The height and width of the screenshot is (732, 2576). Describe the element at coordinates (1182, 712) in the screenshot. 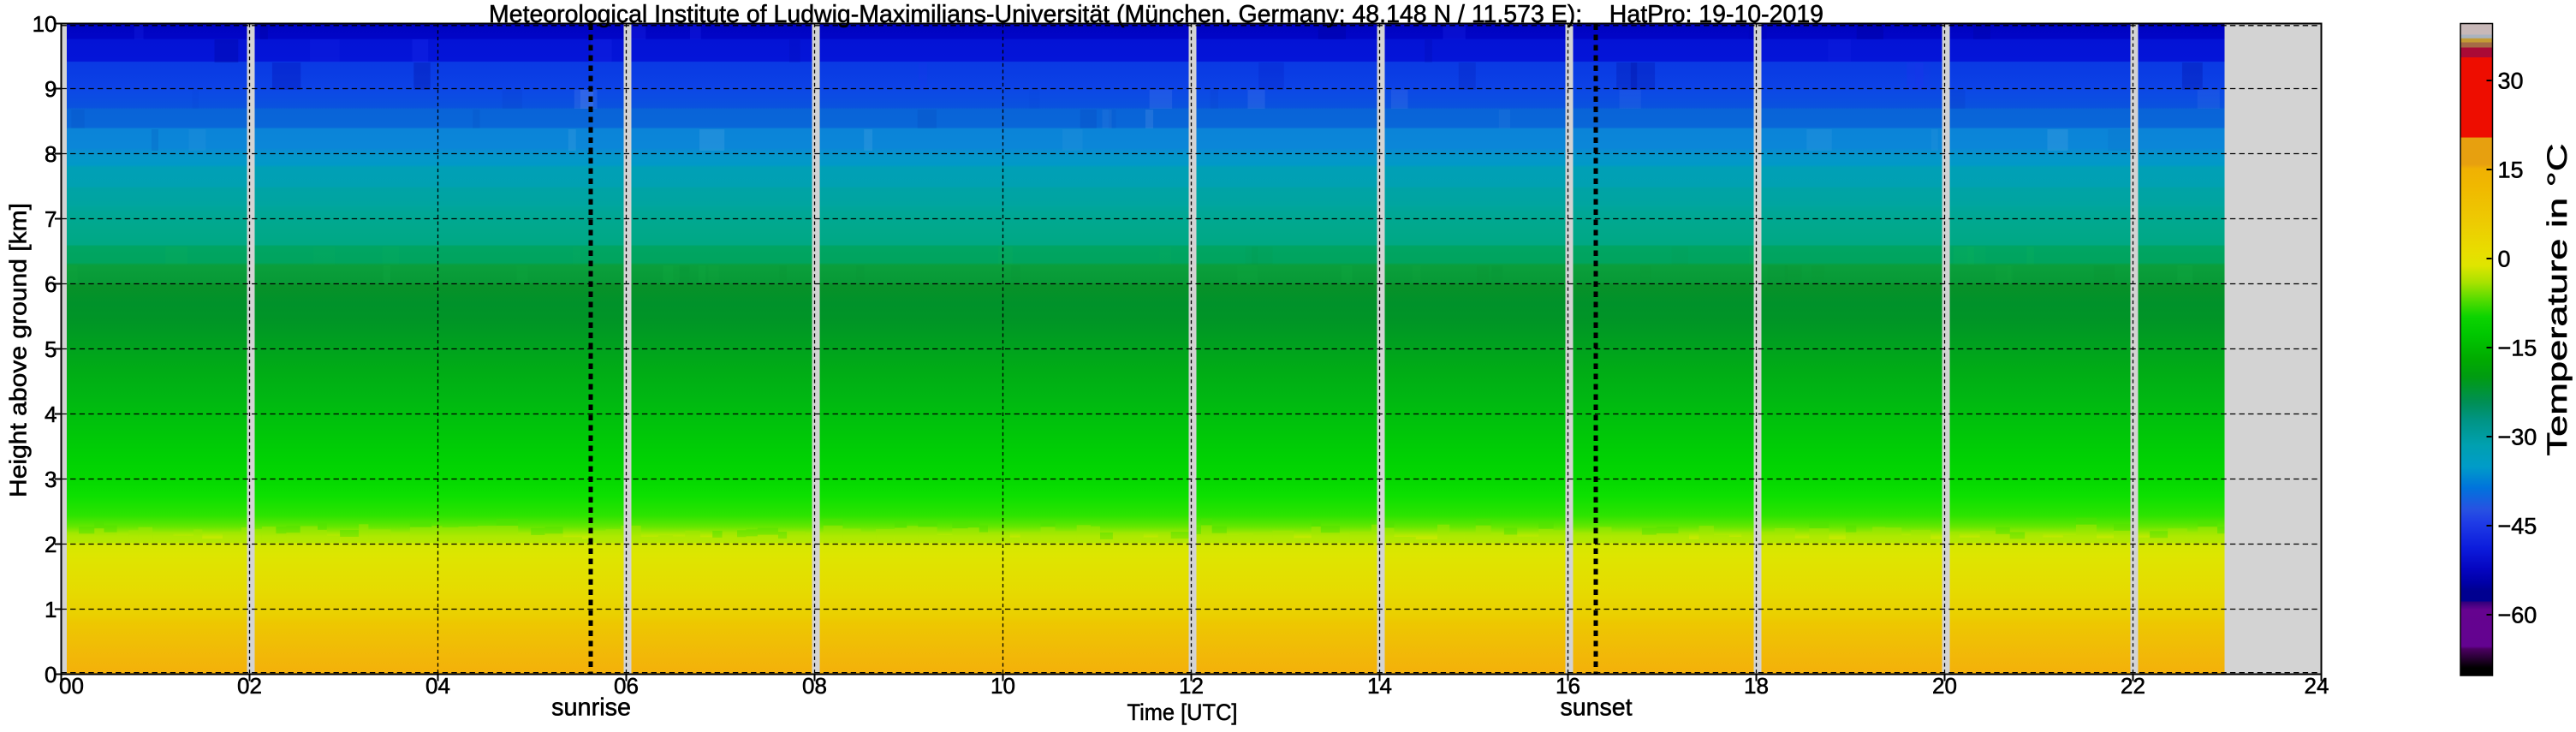

I see `svg-text: Time [UTC]` at that location.